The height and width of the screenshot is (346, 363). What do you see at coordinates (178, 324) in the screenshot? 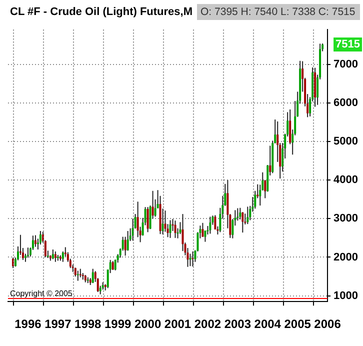
I see `x-tick-label: 2001` at bounding box center [178, 324].